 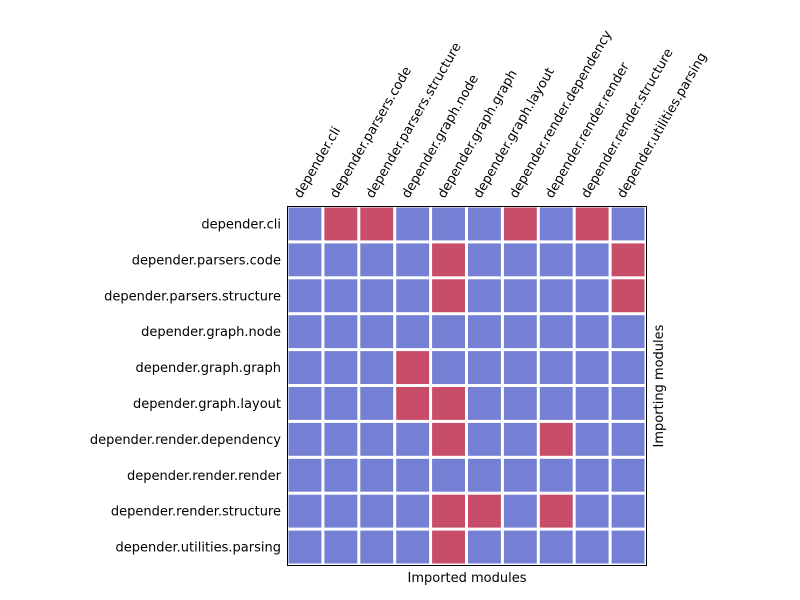 What do you see at coordinates (196, 512) in the screenshot?
I see `y-tick-label: depender.render.structure` at bounding box center [196, 512].